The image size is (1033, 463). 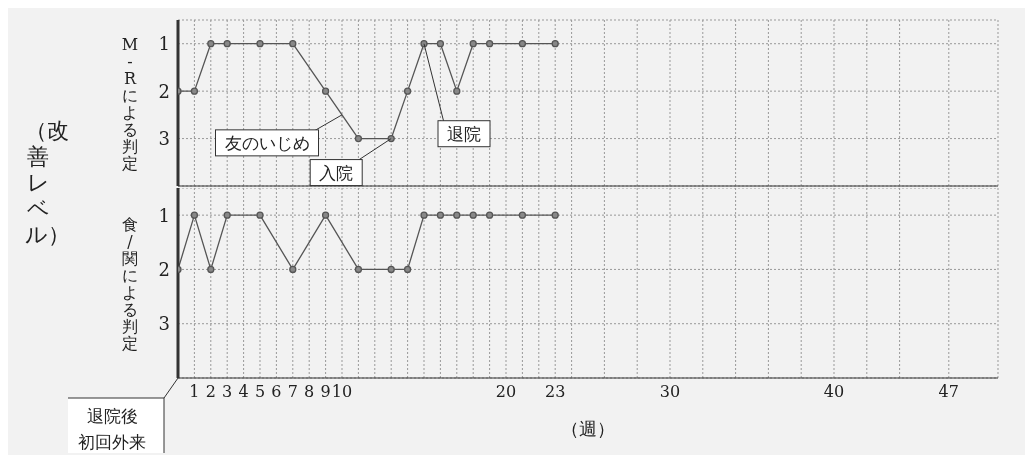 What do you see at coordinates (464, 133) in the screenshot?
I see `annotation: 退院` at bounding box center [464, 133].